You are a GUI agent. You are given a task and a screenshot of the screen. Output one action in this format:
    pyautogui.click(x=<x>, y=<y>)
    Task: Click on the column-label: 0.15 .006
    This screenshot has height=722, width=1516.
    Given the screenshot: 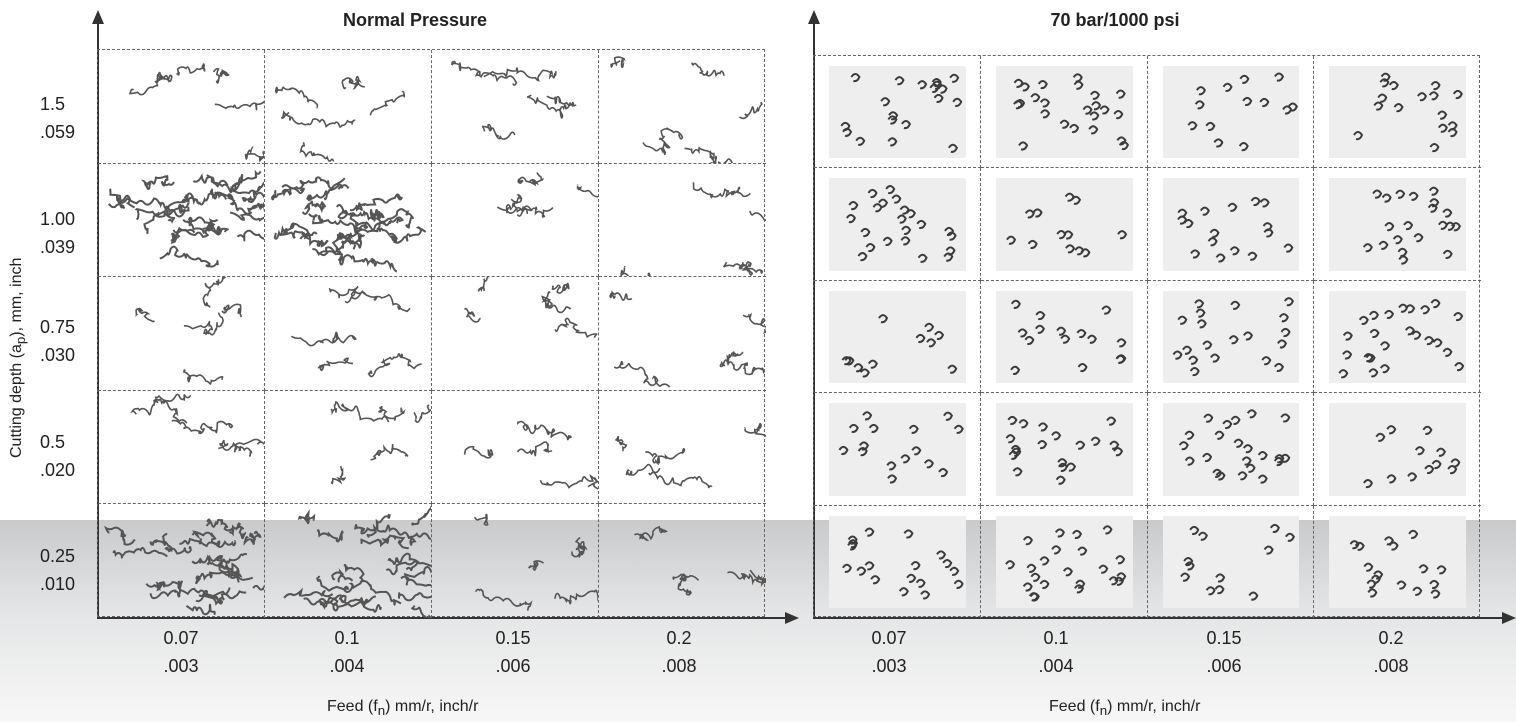 What is the action you would take?
    pyautogui.click(x=513, y=652)
    